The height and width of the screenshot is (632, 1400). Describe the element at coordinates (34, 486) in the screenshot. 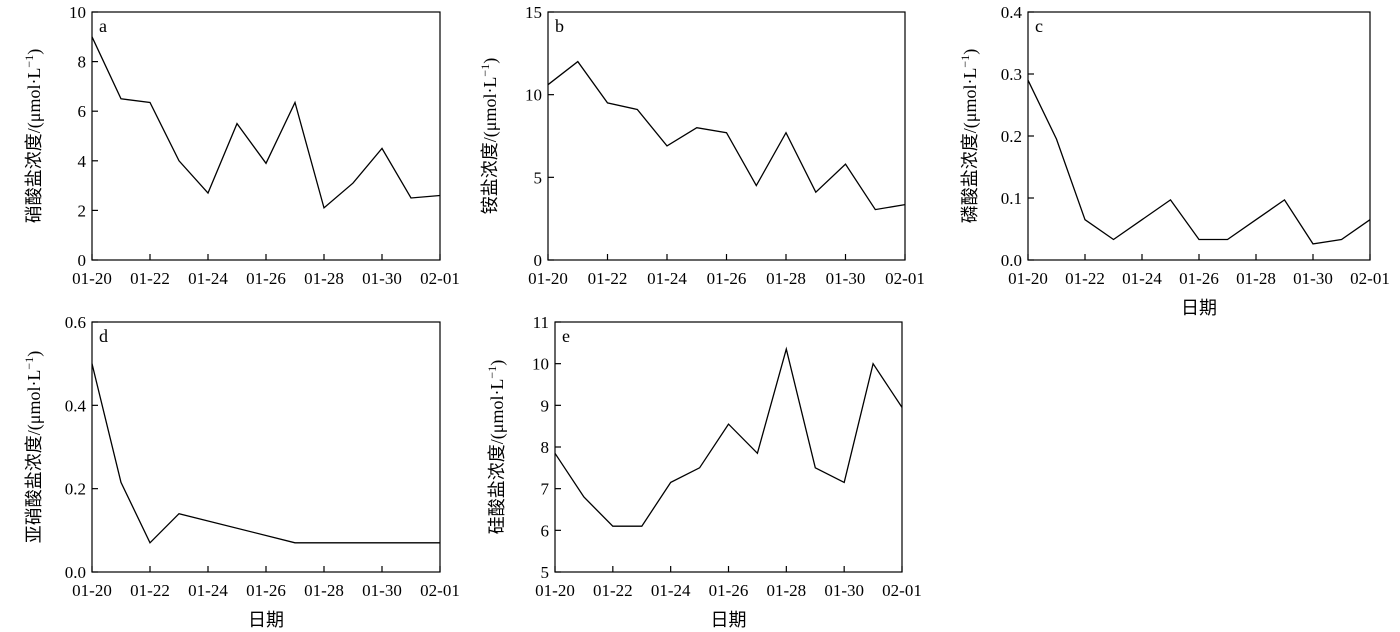

I see `y-axis-label-name: 亚硝酸盐浓度/` at that location.